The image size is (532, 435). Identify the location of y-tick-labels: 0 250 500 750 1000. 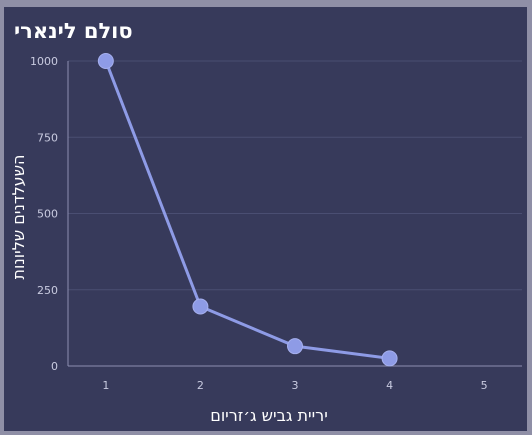
(44, 214).